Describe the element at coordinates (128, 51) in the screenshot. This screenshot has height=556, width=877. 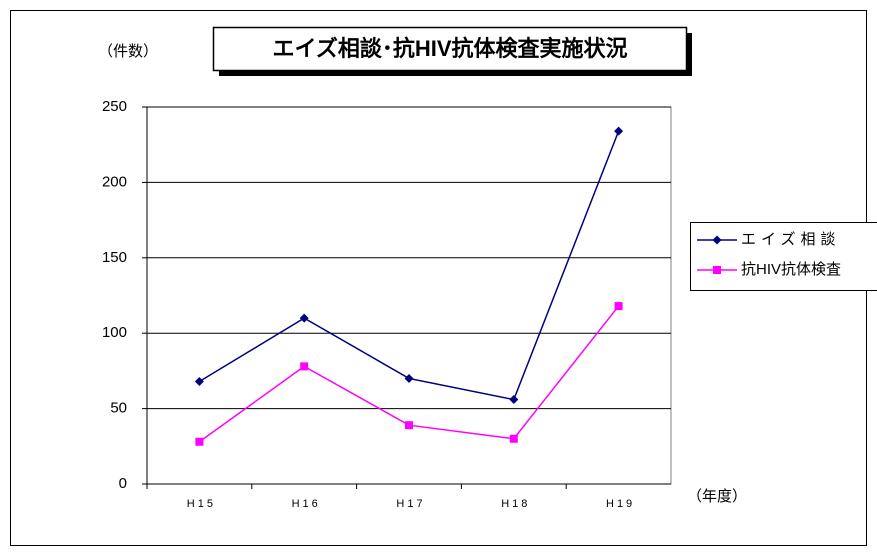
I see `y-axis-label: （件数）` at that location.